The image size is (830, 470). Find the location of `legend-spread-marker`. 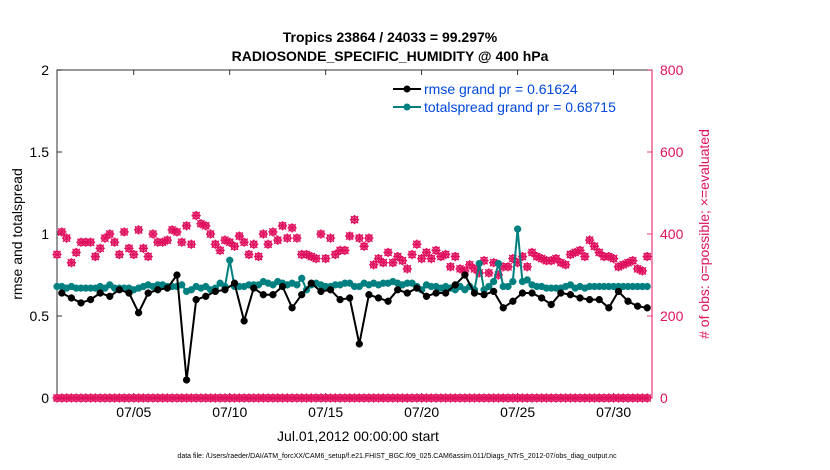

legend-spread-marker is located at coordinates (407, 107).